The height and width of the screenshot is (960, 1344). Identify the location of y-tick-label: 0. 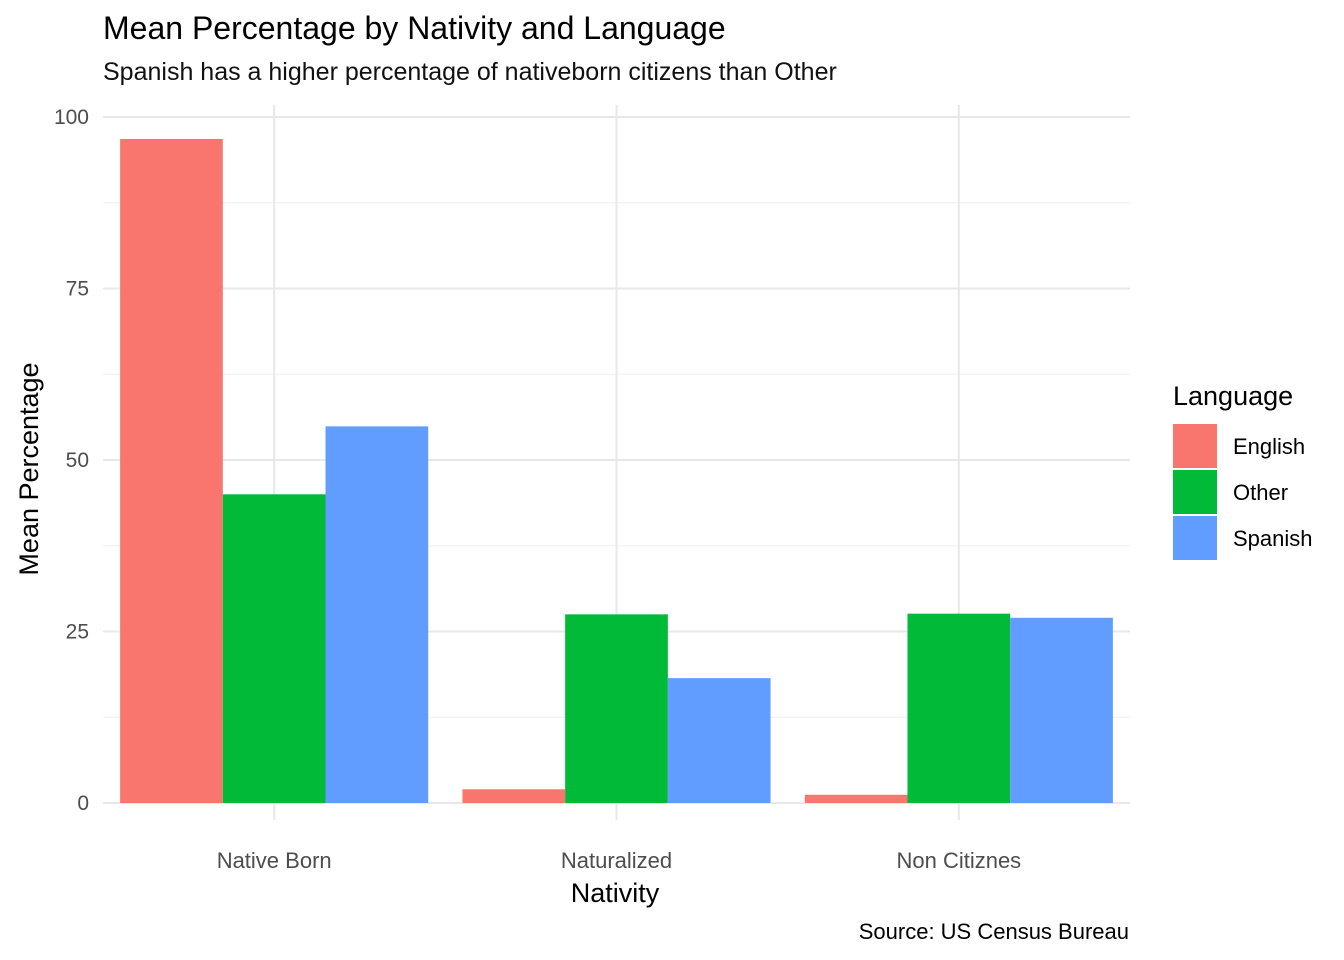
(83, 803).